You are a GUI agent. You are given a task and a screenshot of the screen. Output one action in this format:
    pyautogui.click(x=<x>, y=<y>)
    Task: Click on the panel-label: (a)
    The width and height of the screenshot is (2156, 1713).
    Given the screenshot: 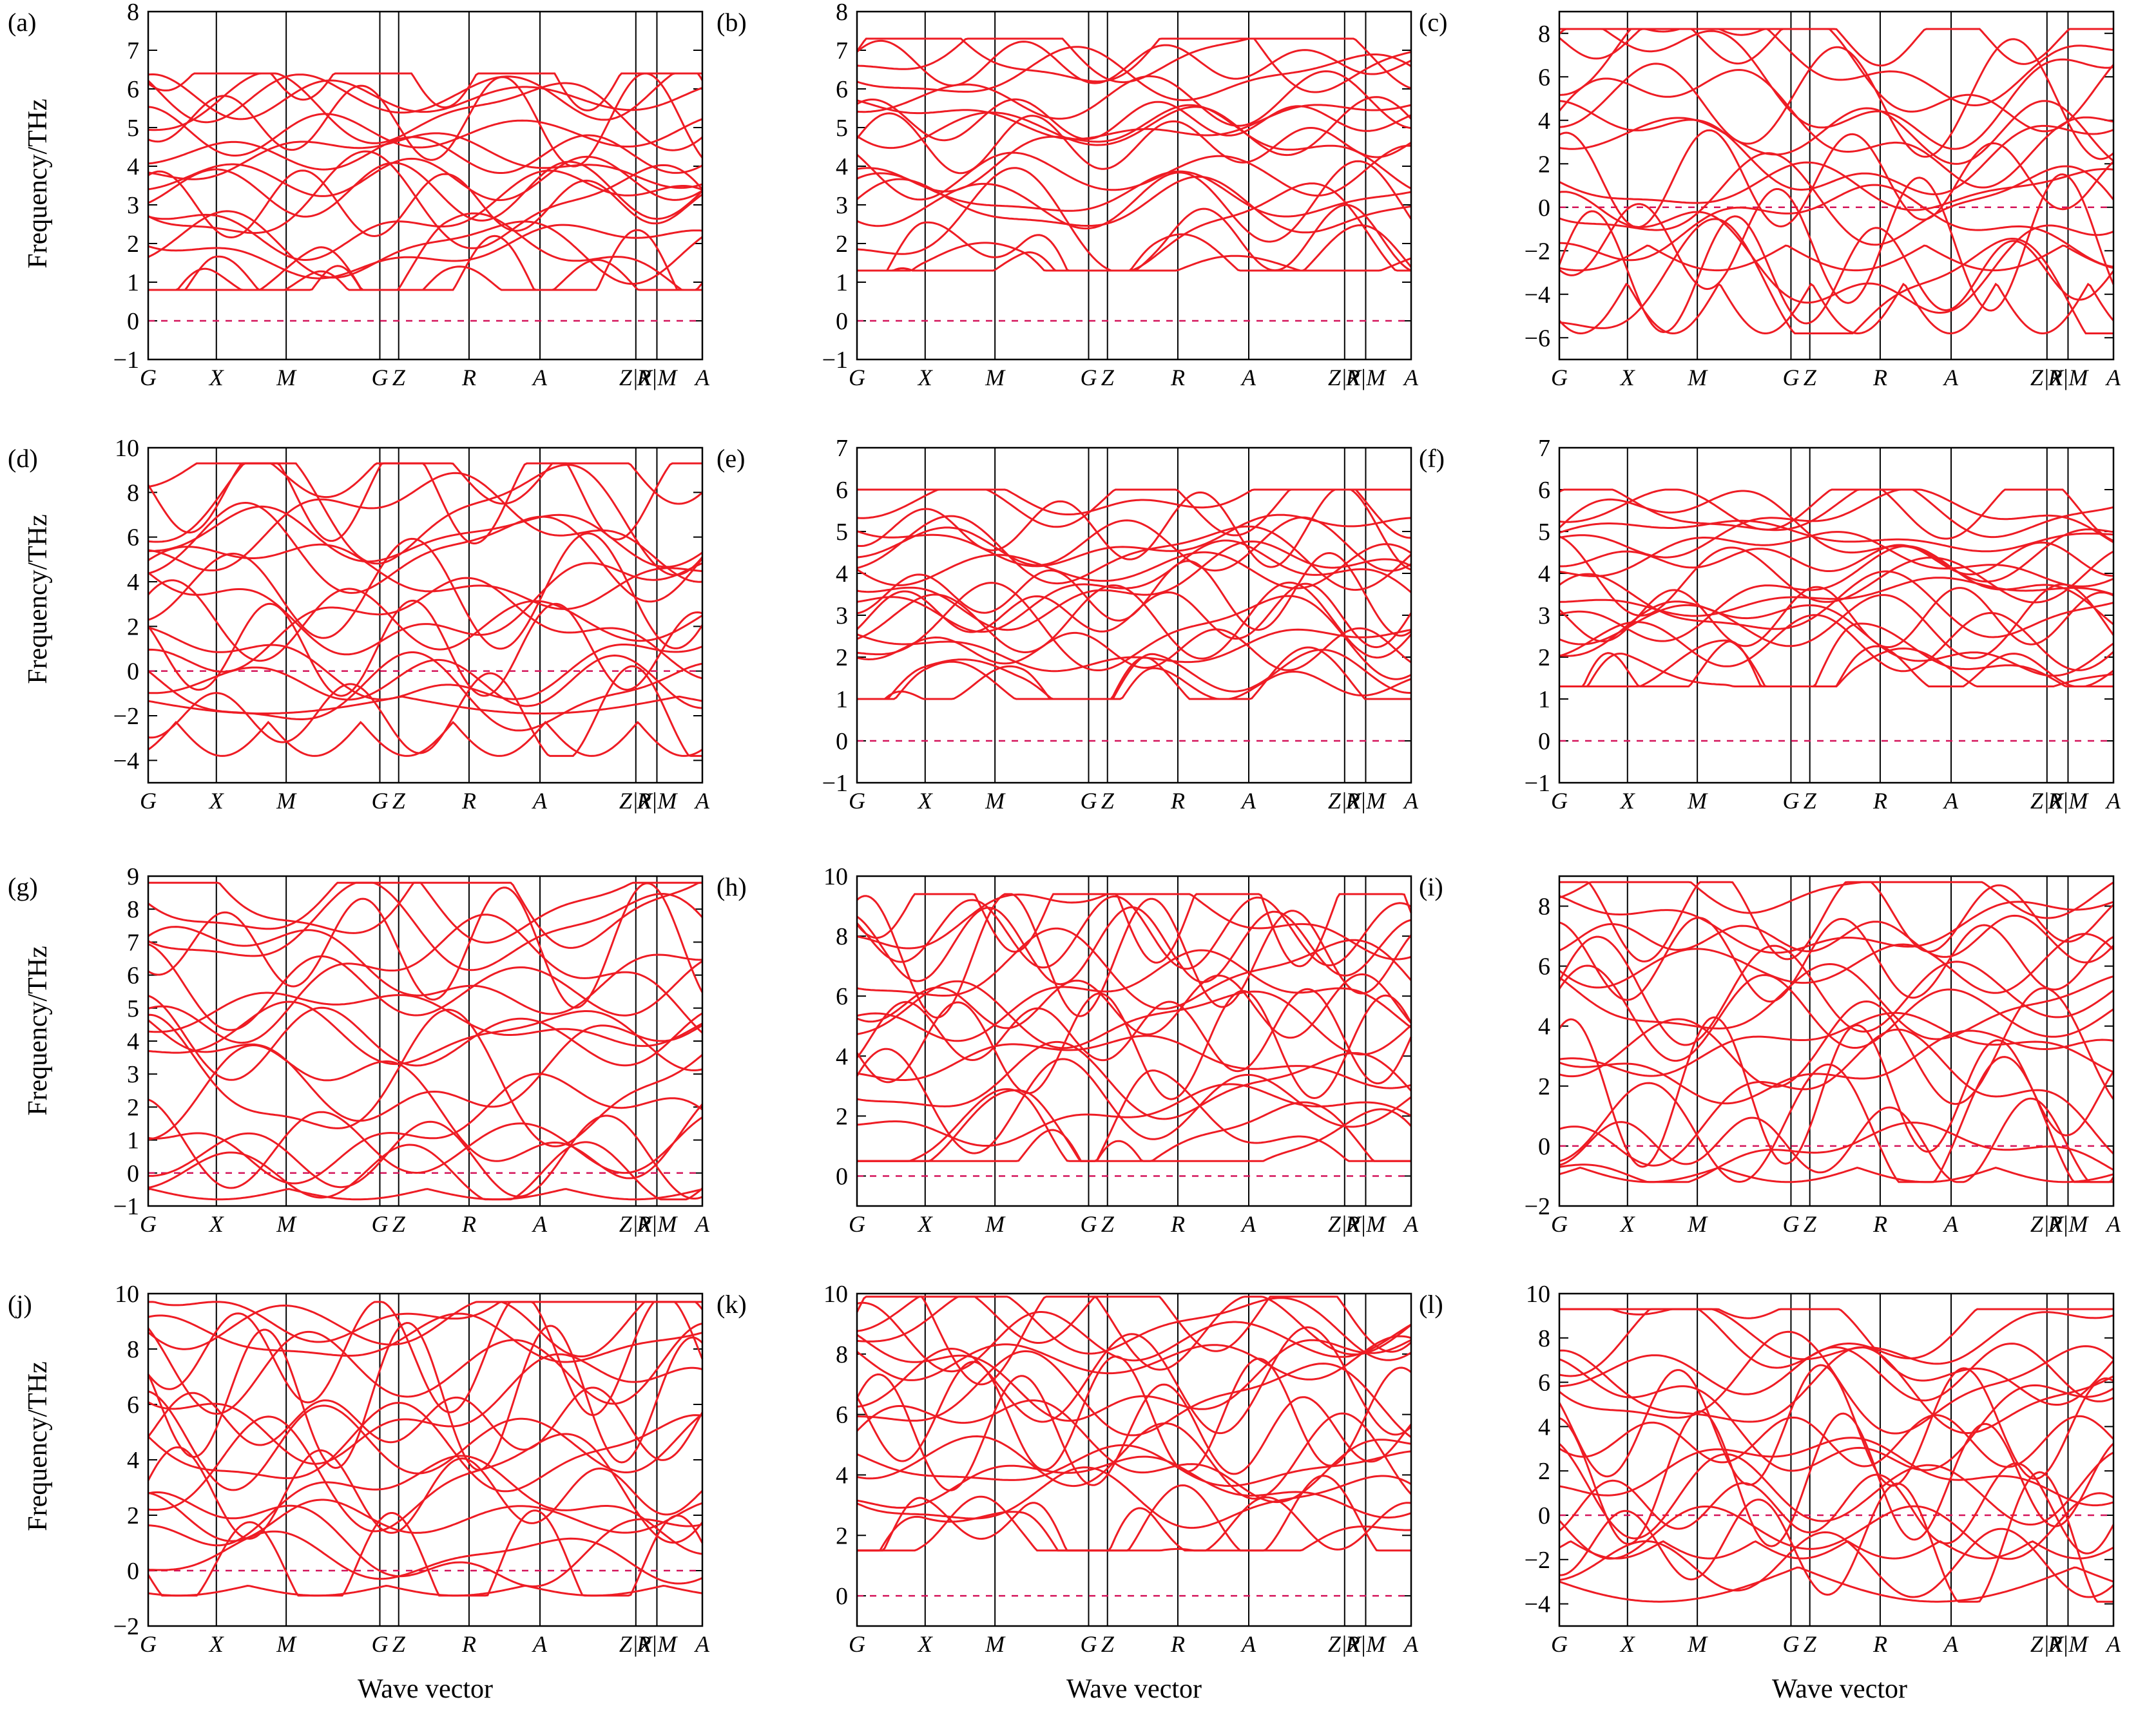 What is the action you would take?
    pyautogui.click(x=22, y=22)
    